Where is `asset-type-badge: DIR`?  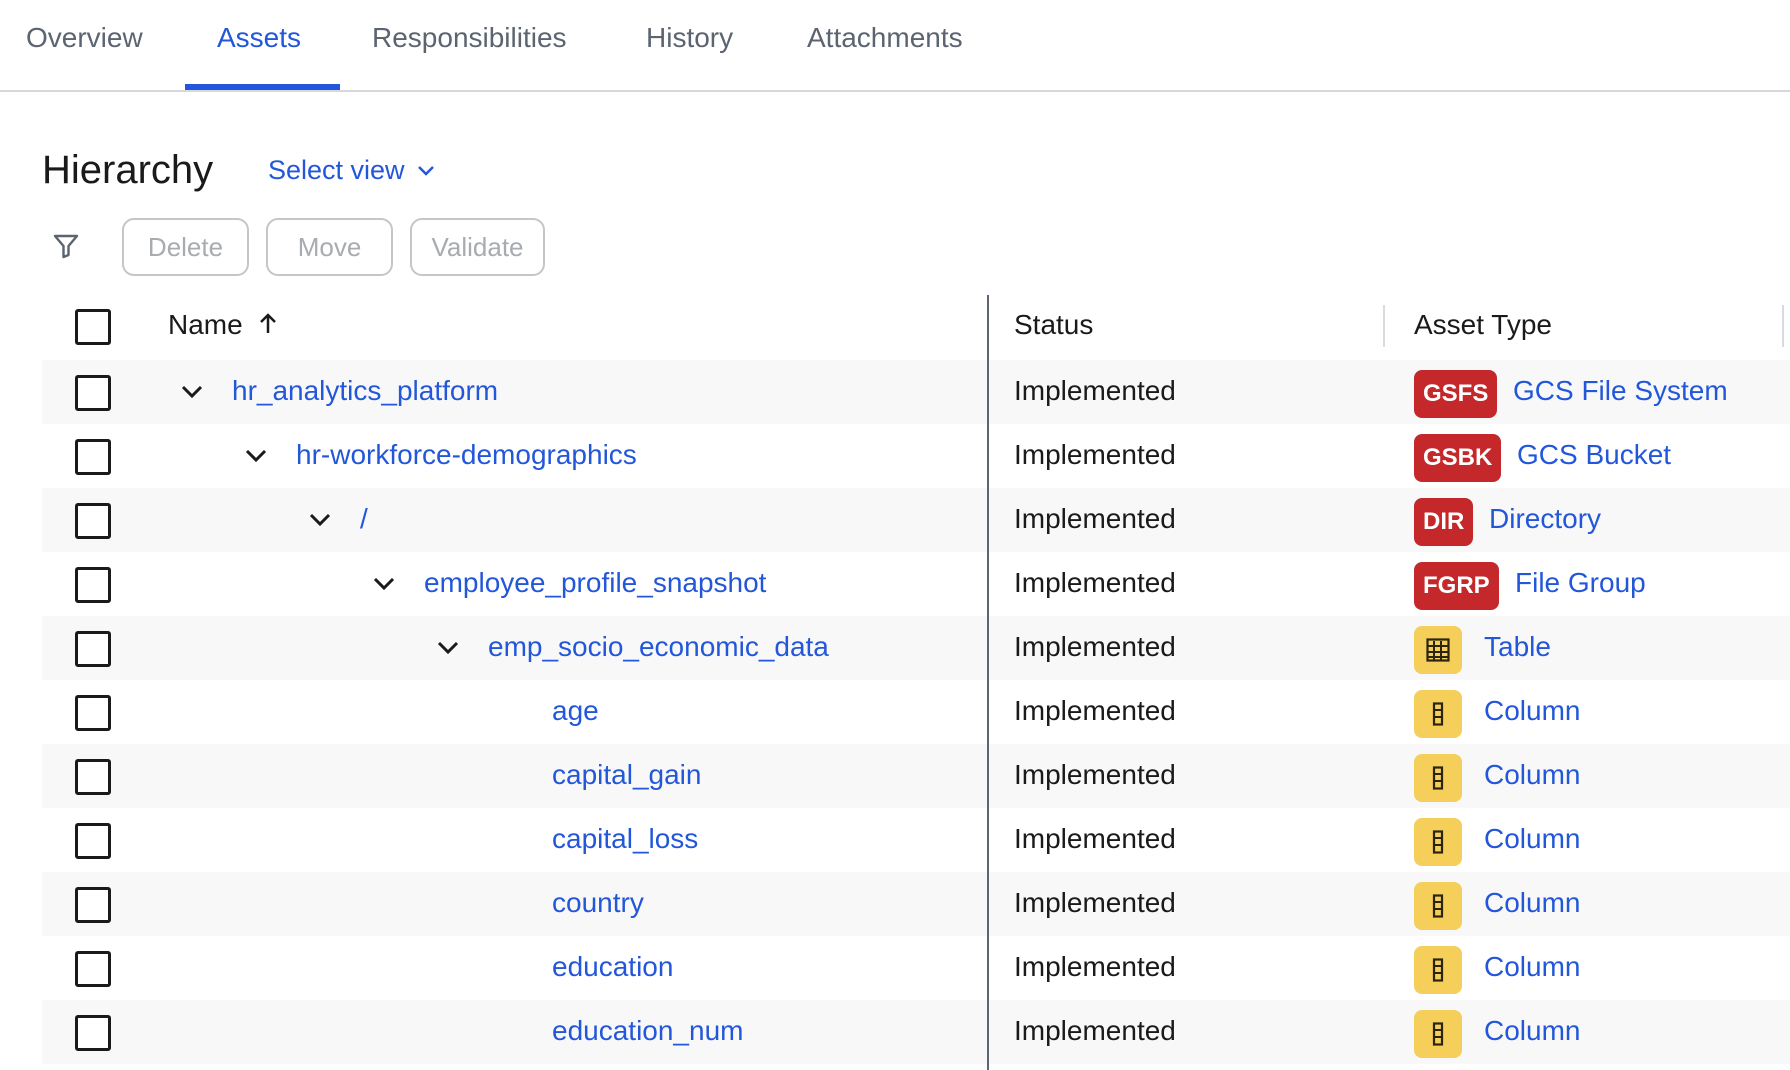 asset-type-badge: DIR is located at coordinates (1444, 522).